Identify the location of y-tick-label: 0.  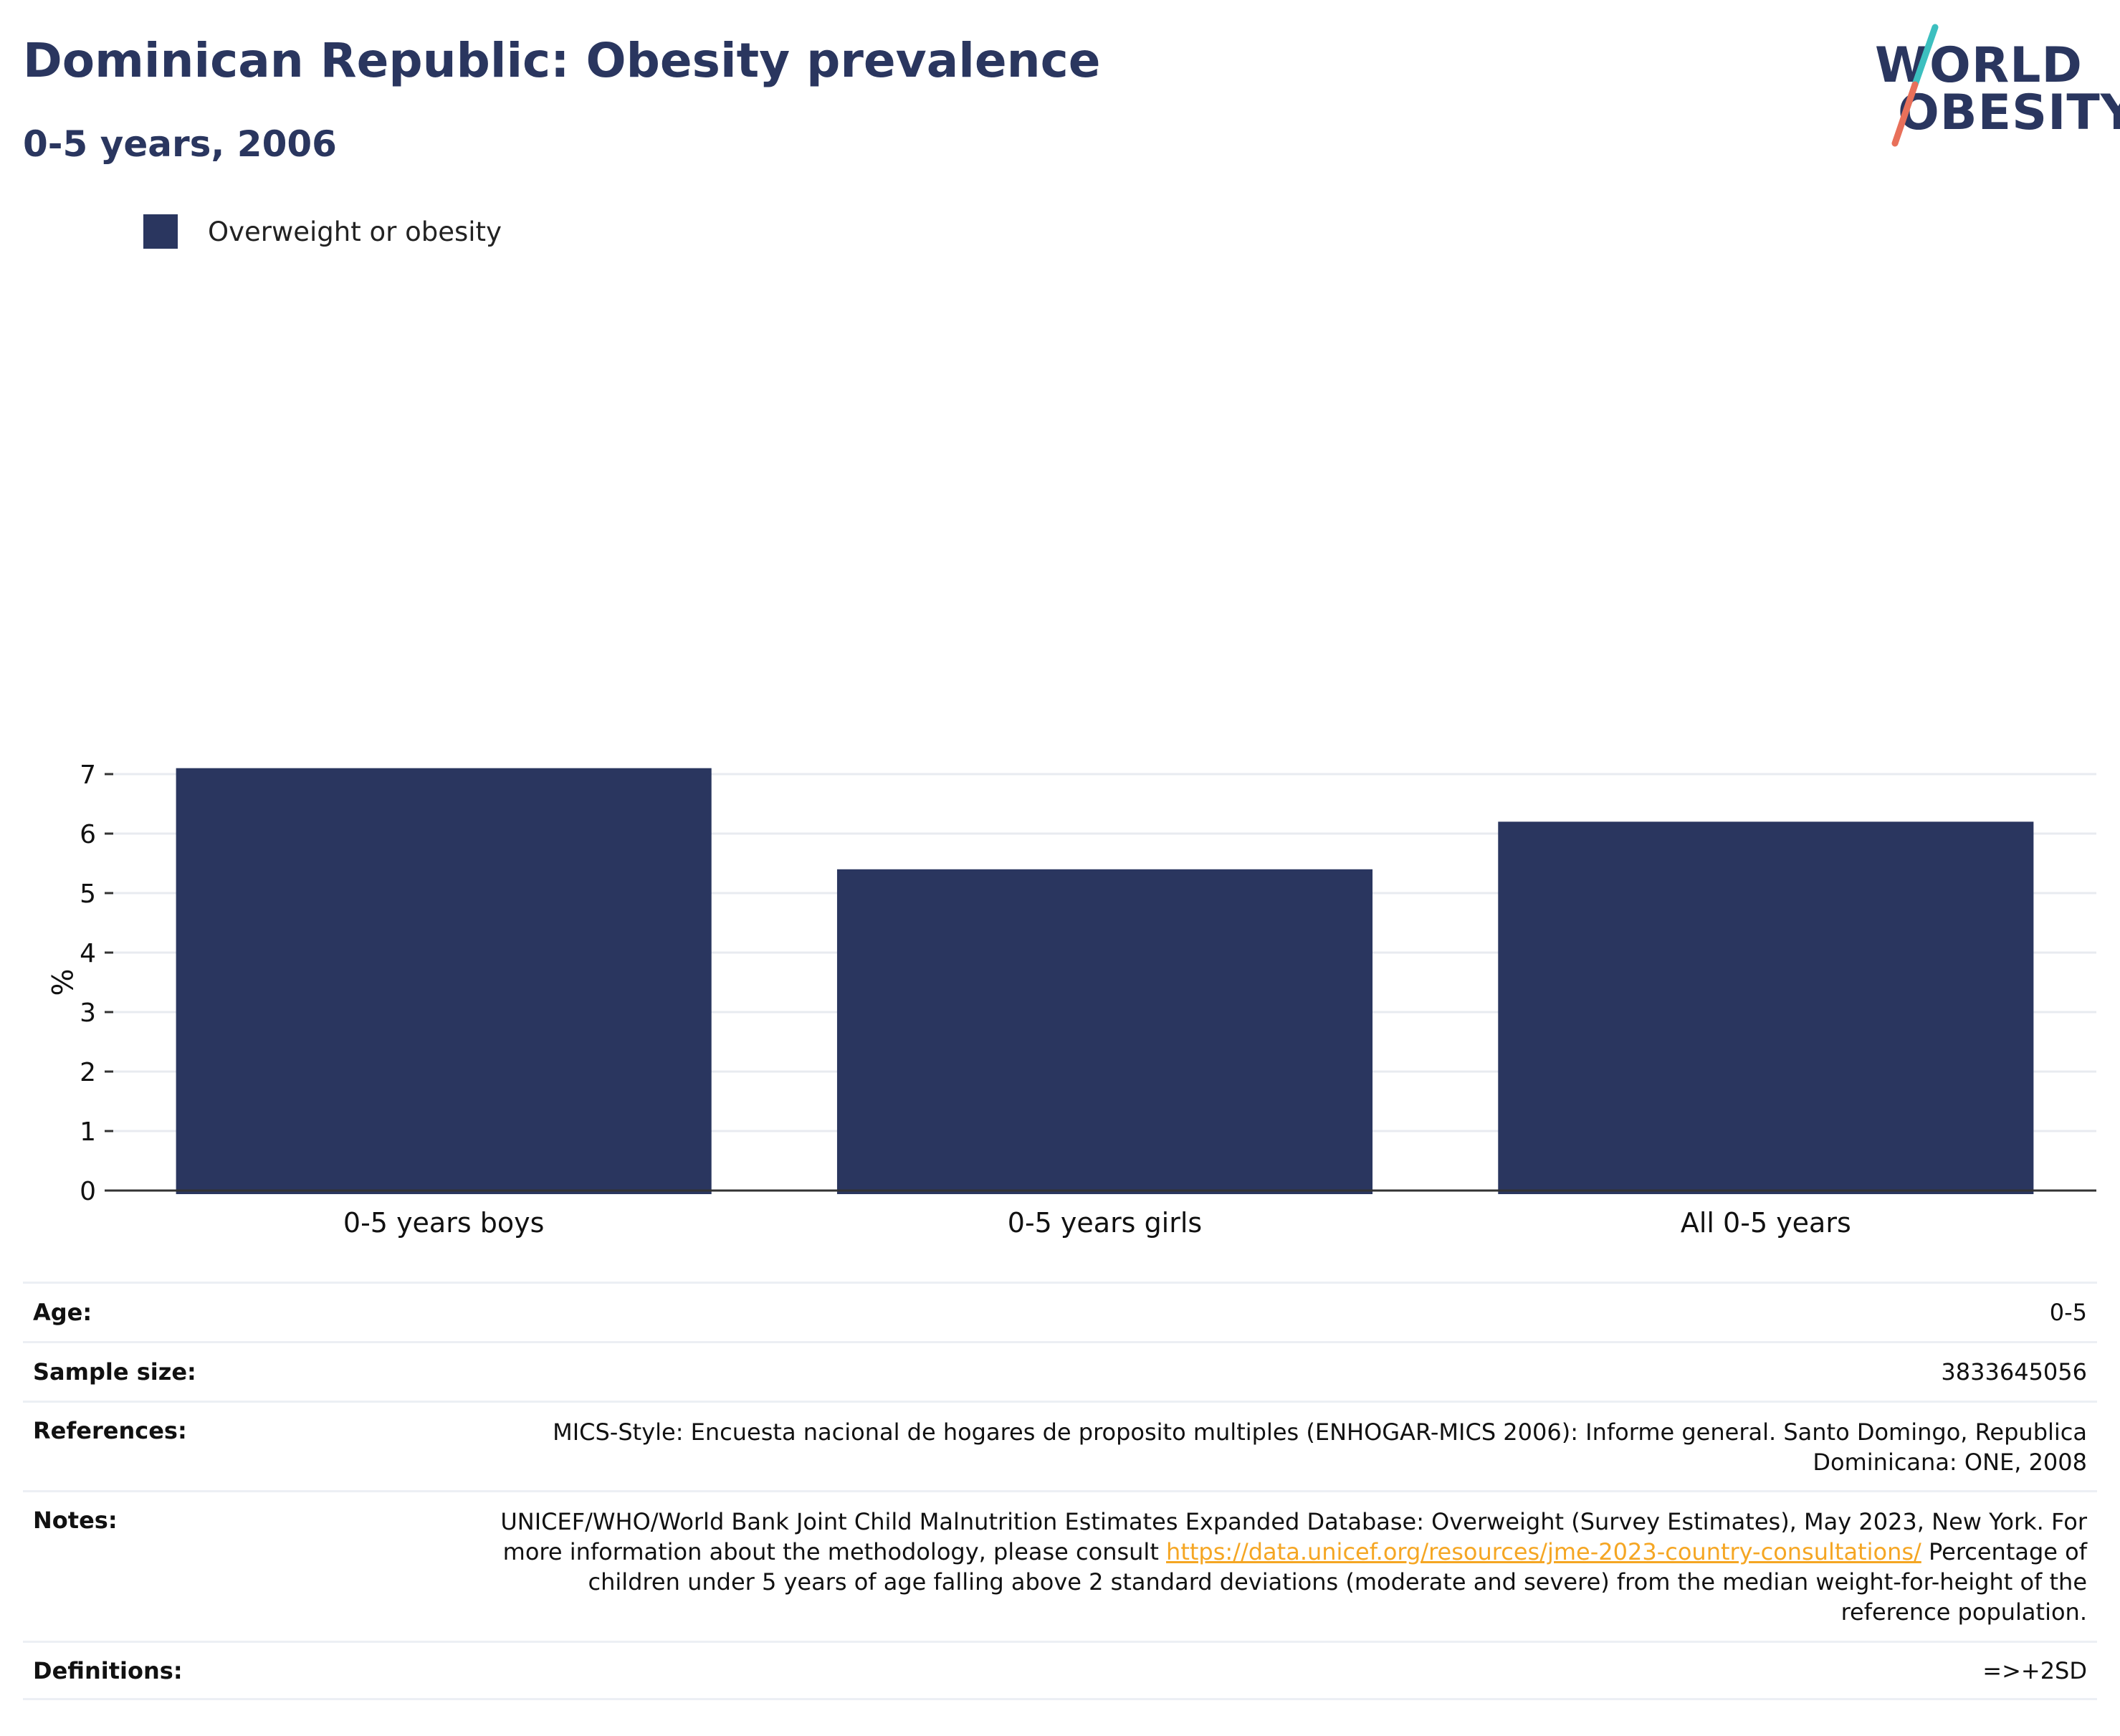
(88, 1191).